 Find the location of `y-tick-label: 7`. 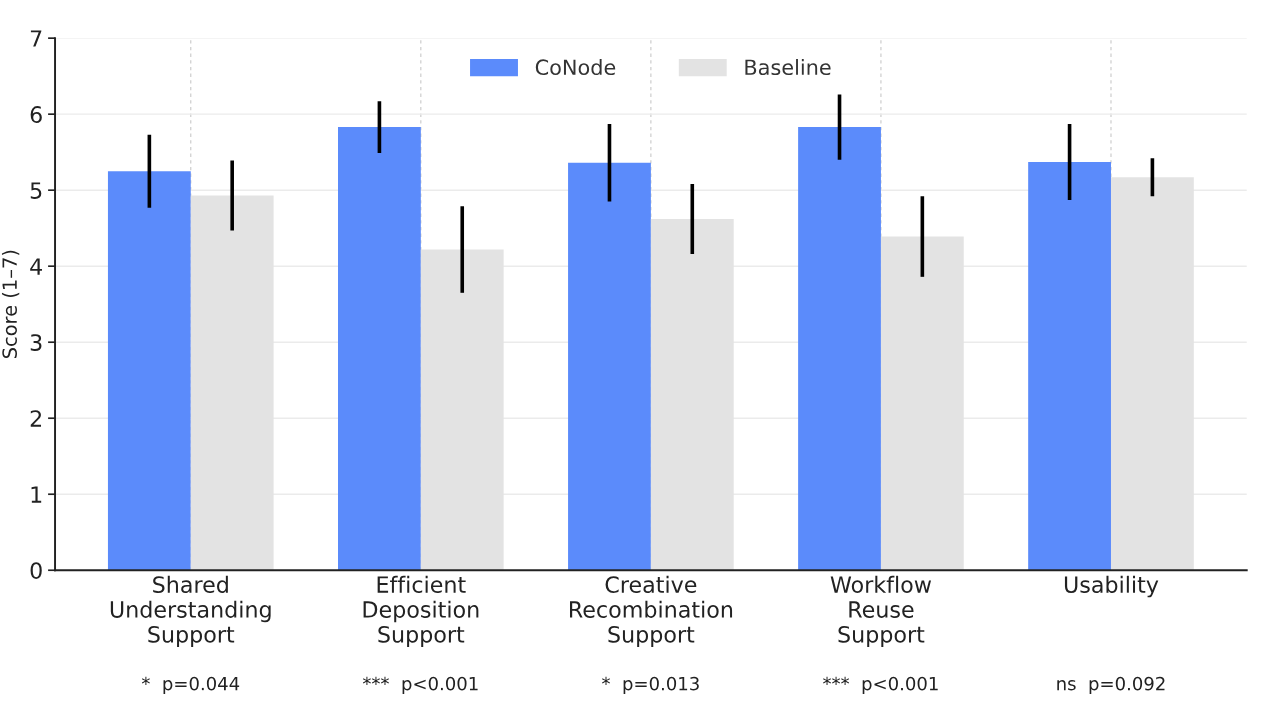

y-tick-label: 7 is located at coordinates (36, 38).